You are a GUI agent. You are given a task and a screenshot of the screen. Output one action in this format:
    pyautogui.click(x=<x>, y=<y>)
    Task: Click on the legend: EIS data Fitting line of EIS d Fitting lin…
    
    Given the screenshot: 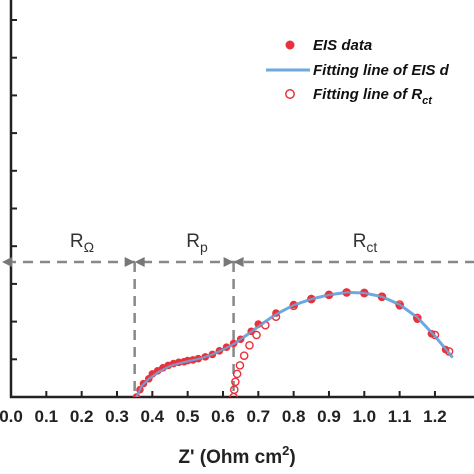 What is the action you would take?
    pyautogui.click(x=358, y=72)
    